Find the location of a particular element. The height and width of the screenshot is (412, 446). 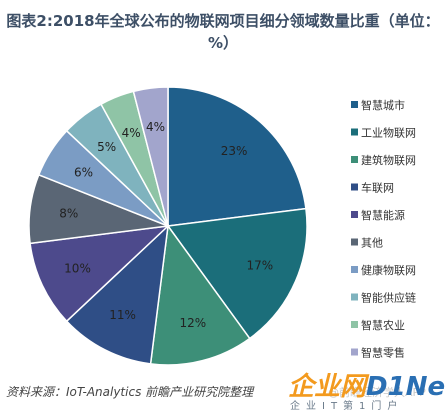

watermark-faint: @前瞻经济学人APP is located at coordinates (377, 392).